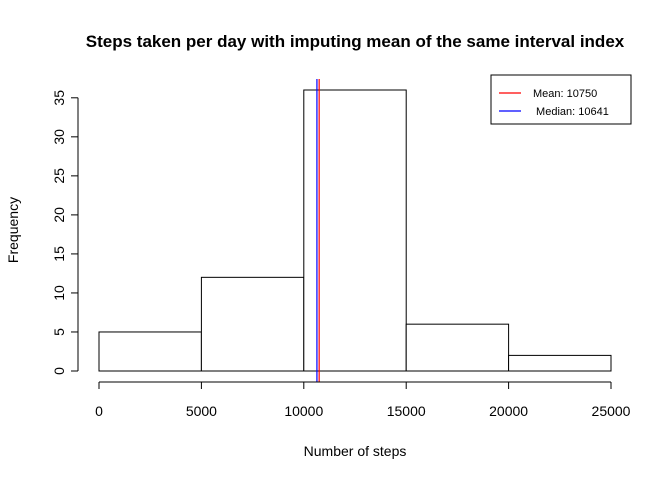  I want to click on legend-label: Mean: 10750, so click(565, 94).